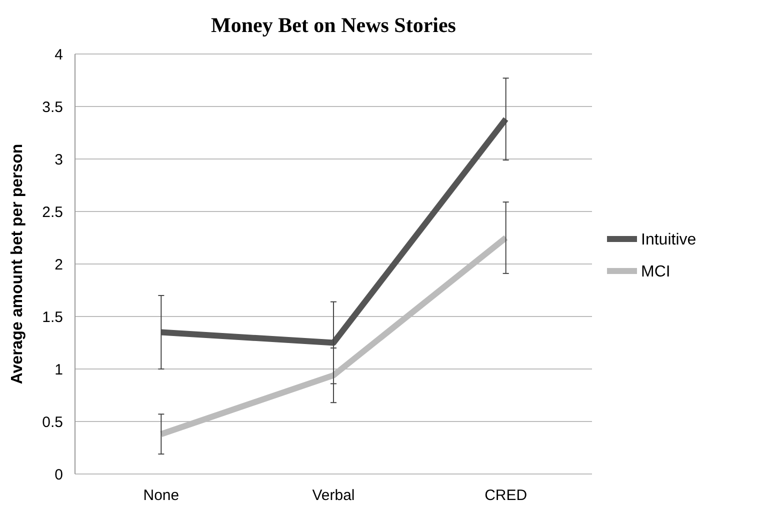 The image size is (767, 508). I want to click on y-tick-label: 4, so click(58, 55).